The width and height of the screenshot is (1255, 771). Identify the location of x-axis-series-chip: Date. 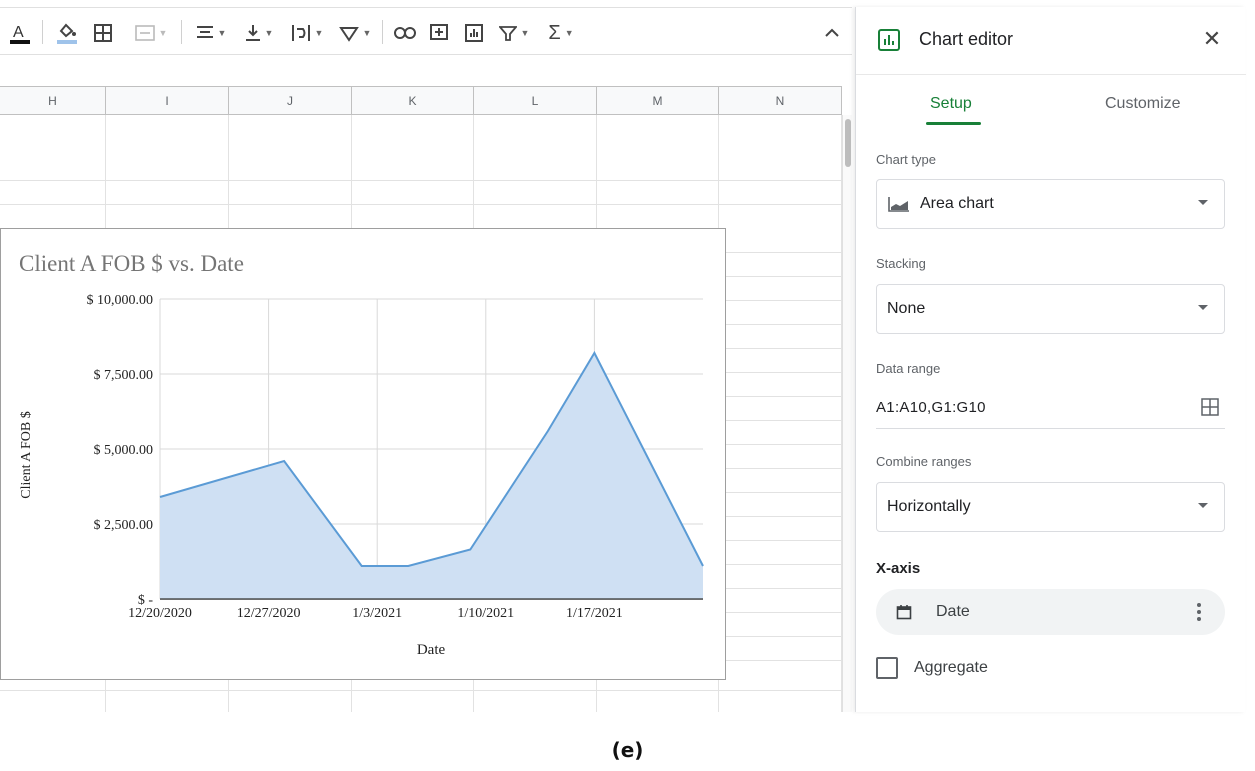
(1050, 612).